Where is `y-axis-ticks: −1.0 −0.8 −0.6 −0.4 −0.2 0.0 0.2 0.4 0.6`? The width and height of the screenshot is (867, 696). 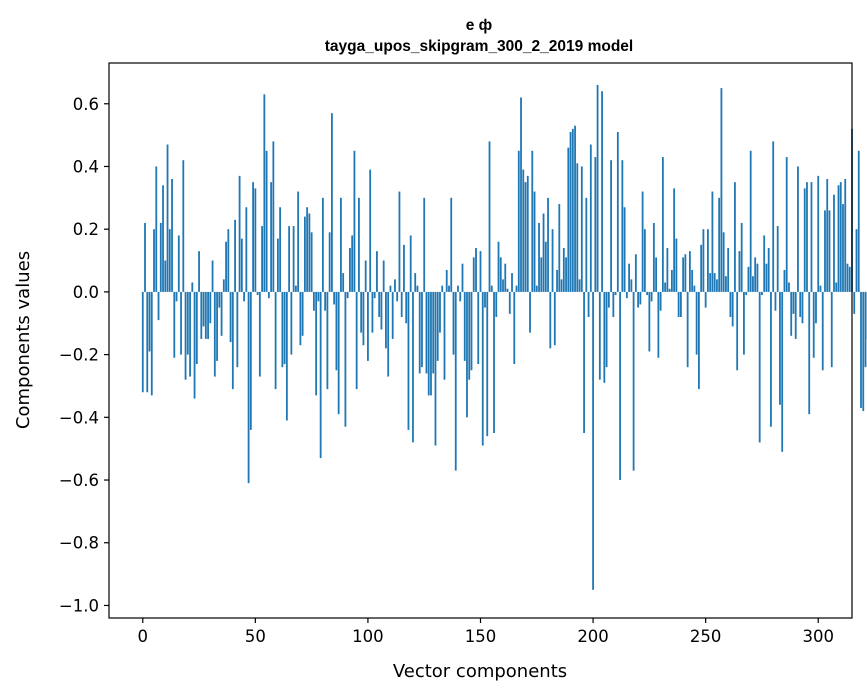 y-axis-ticks: −1.0 −0.8 −0.6 −0.4 −0.2 0.0 0.2 0.4 0.6 is located at coordinates (84, 355).